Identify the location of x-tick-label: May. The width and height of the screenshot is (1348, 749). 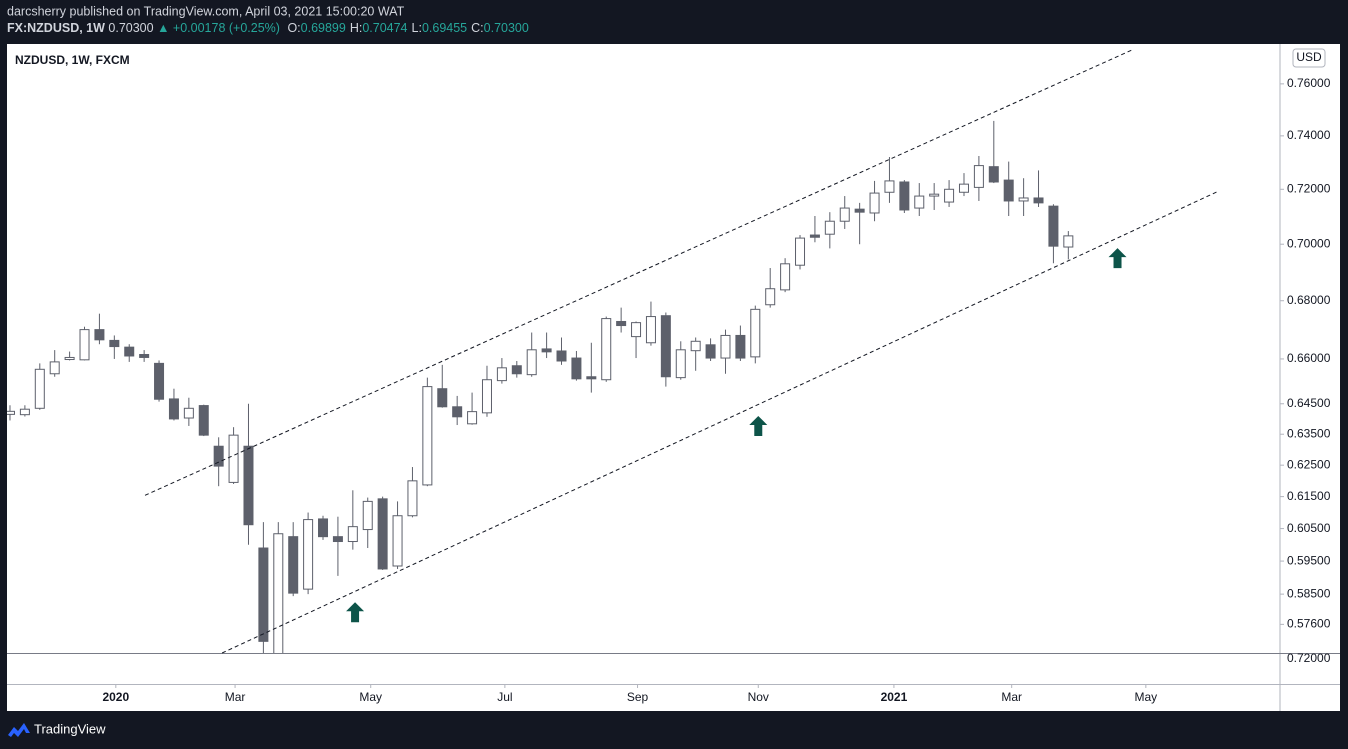
(1146, 697).